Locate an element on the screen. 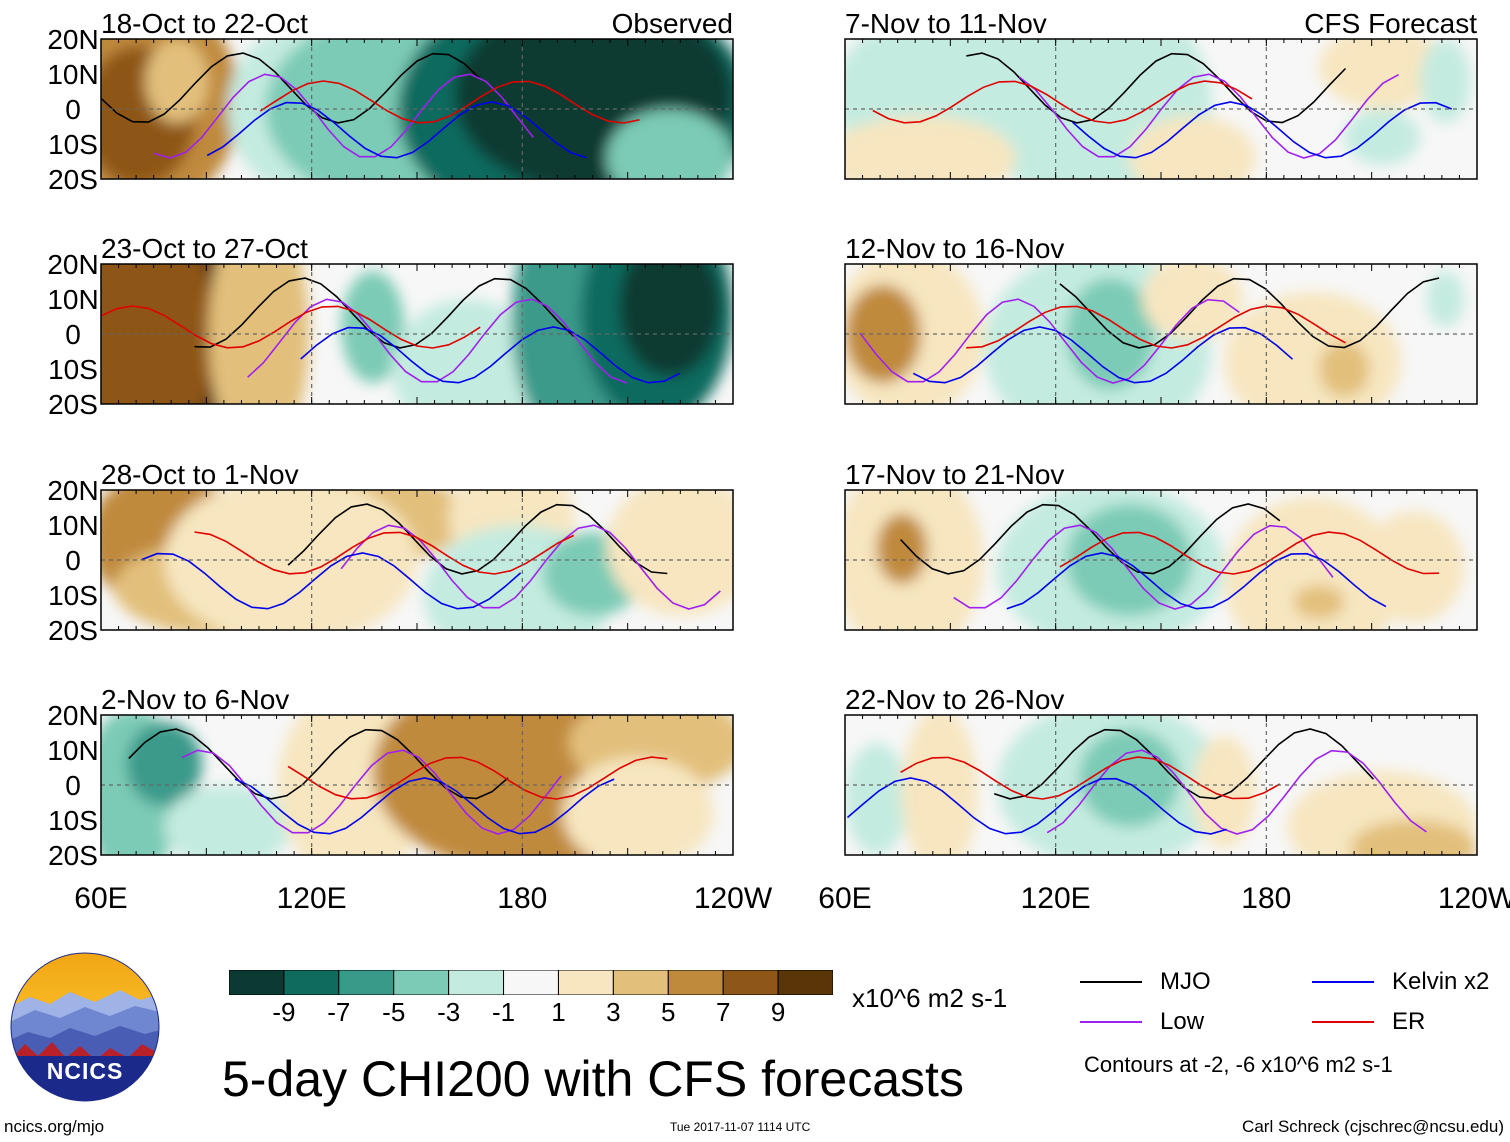  panel-7: 17-Nov to 21-Nov is located at coordinates (1161, 545).